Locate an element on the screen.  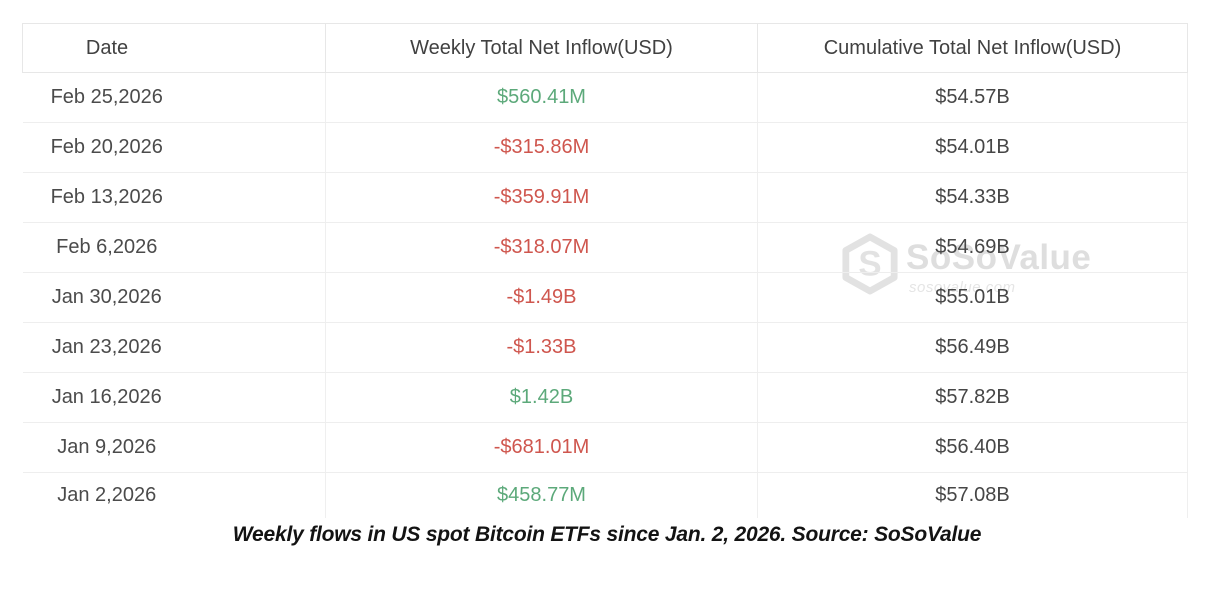
date-cell: Jan 30,2026 is located at coordinates (174, 297).